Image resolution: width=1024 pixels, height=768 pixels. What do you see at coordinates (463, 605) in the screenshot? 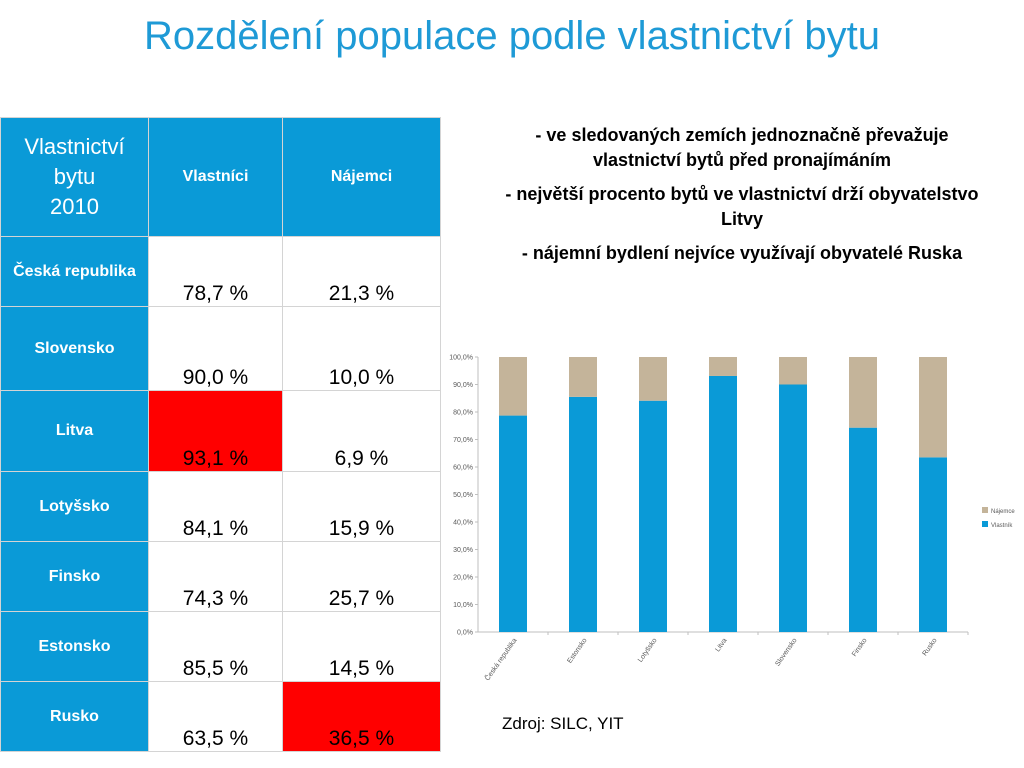
I see `y-tick-label: 10,0%` at bounding box center [463, 605].